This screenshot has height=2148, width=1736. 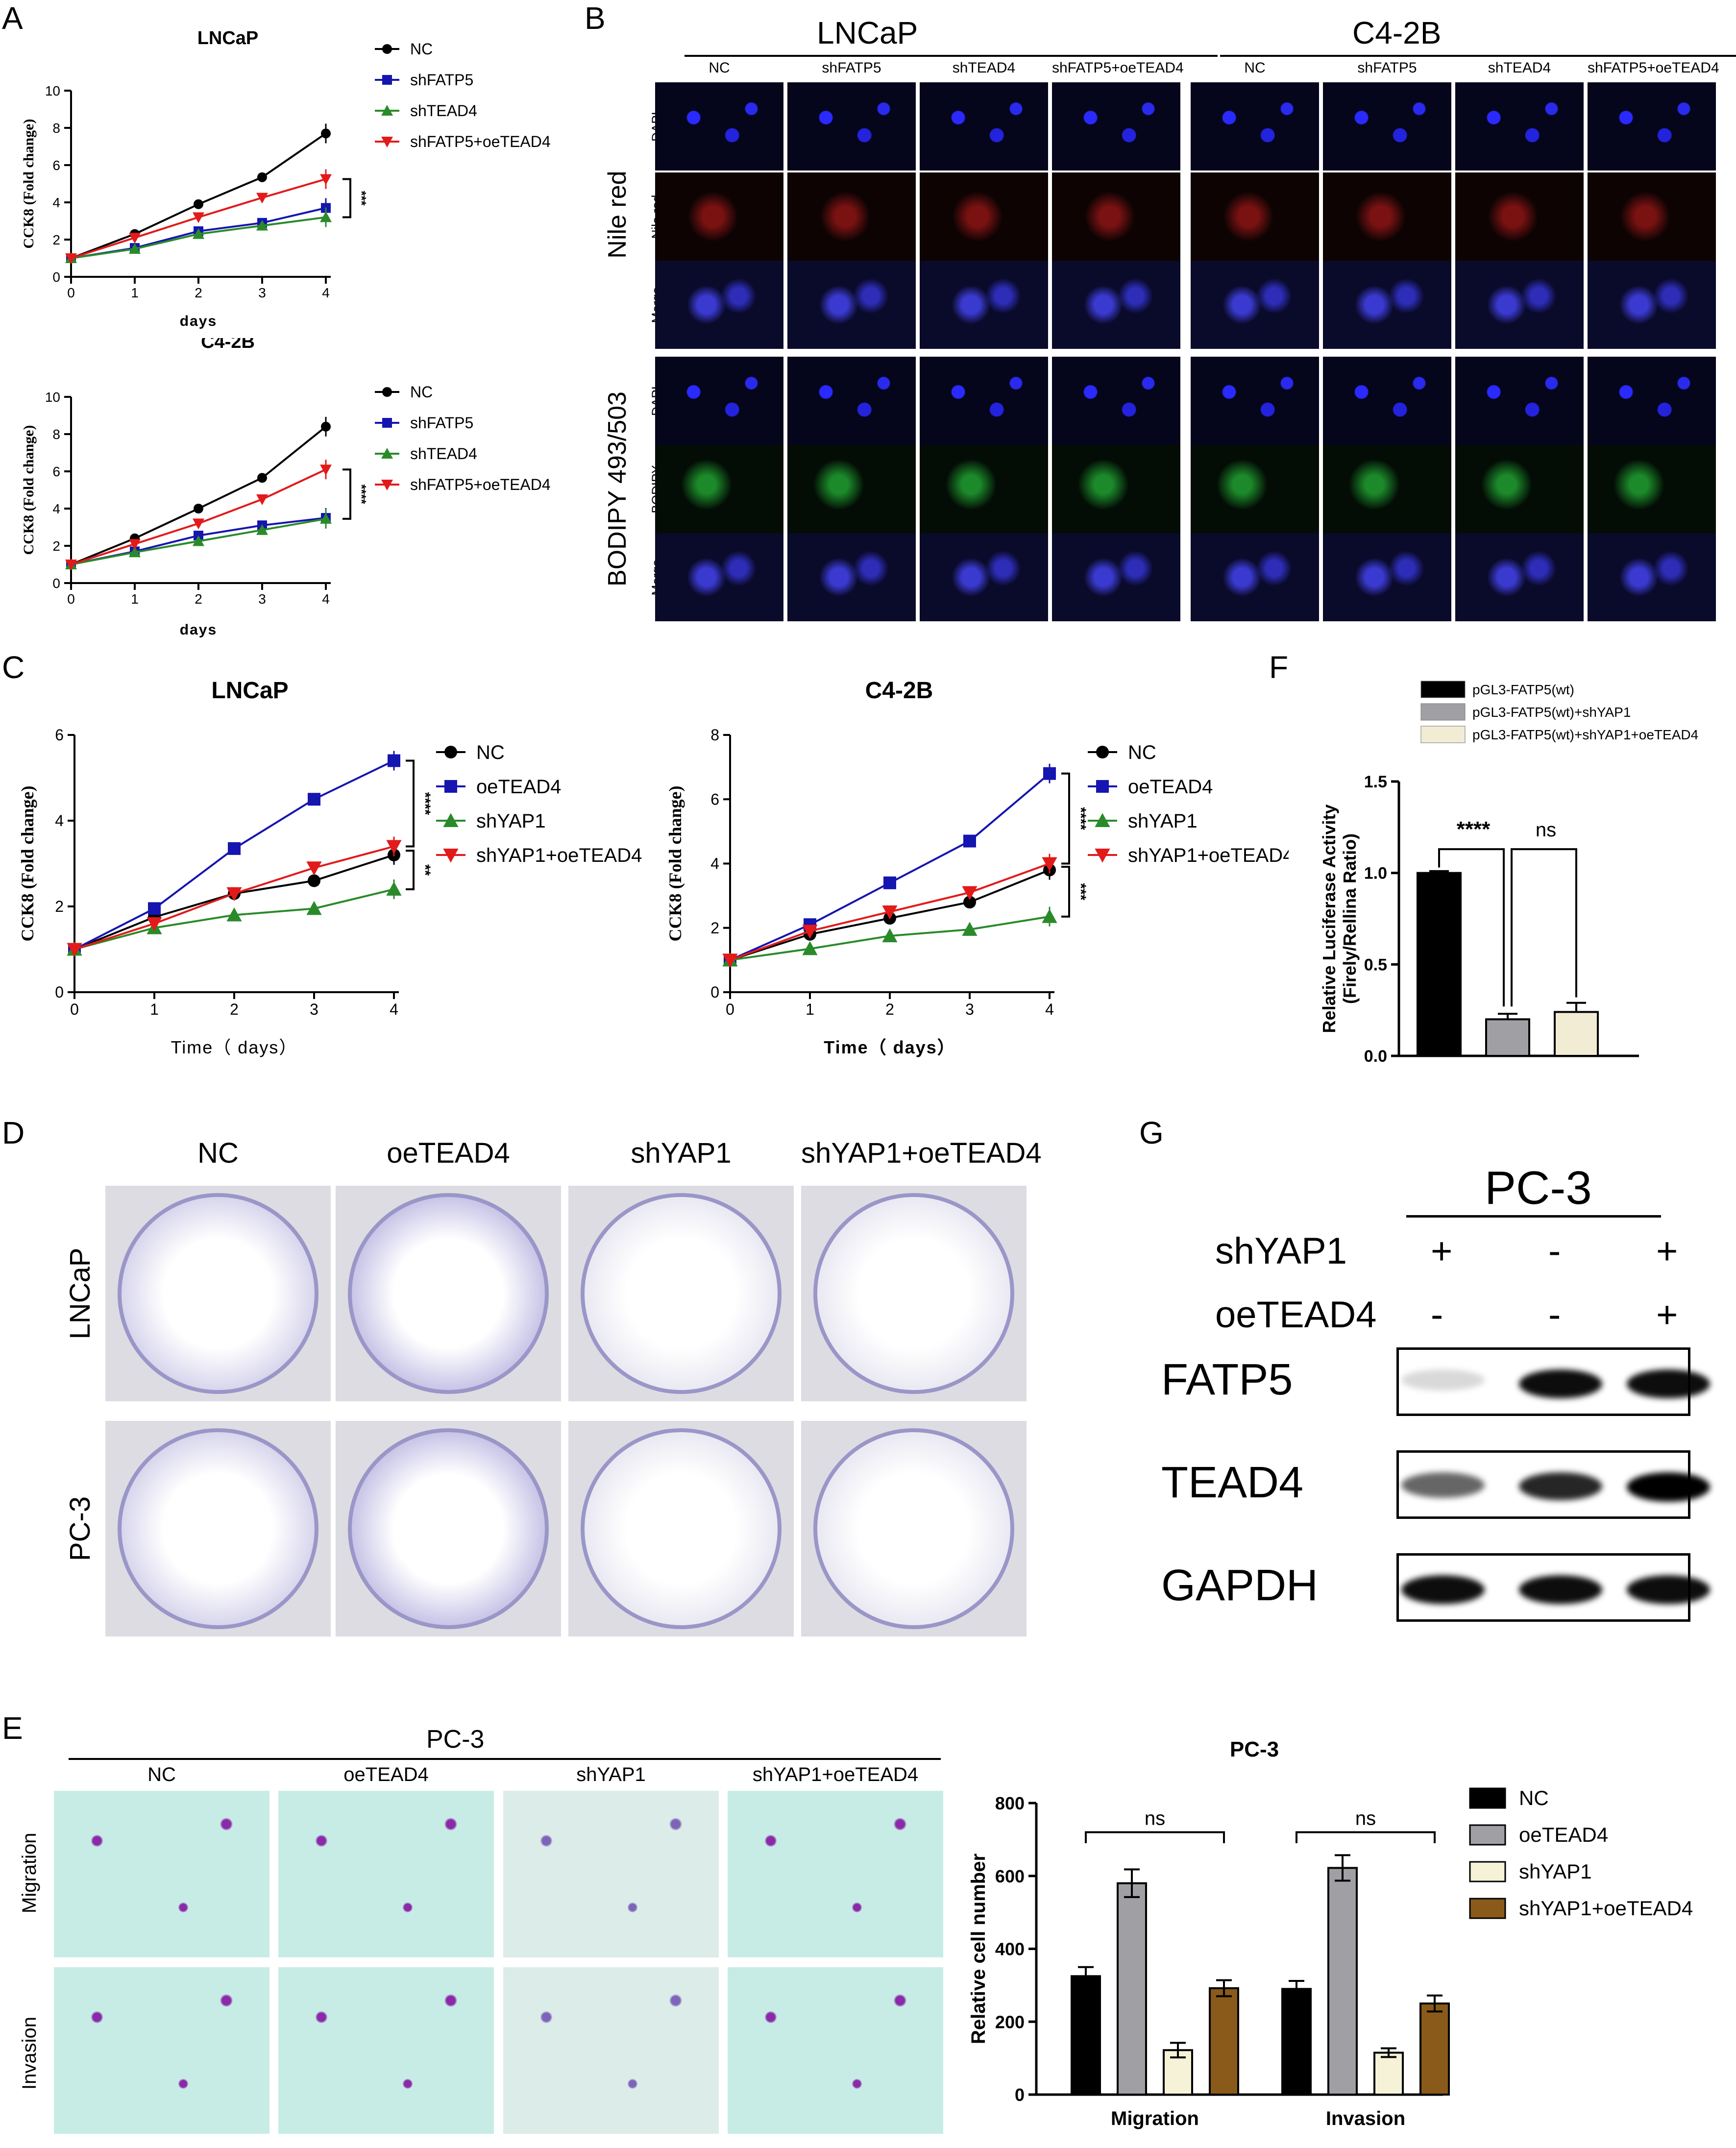 What do you see at coordinates (984, 68) in the screenshot?
I see `column-label: shTEAD4` at bounding box center [984, 68].